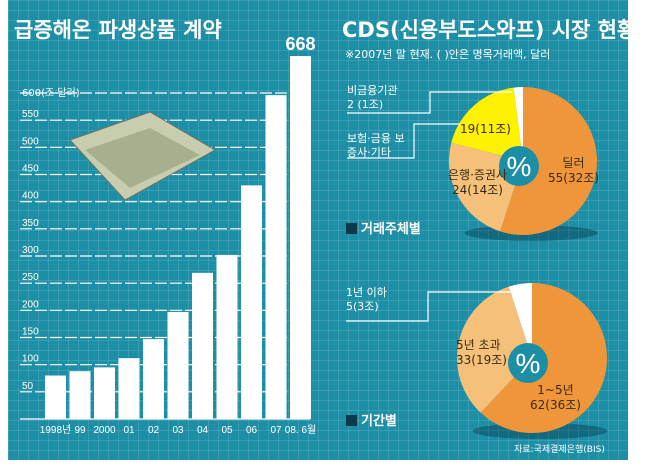 The width and height of the screenshot is (645, 466). What do you see at coordinates (104, 393) in the screenshot?
I see `bar-2000` at bounding box center [104, 393].